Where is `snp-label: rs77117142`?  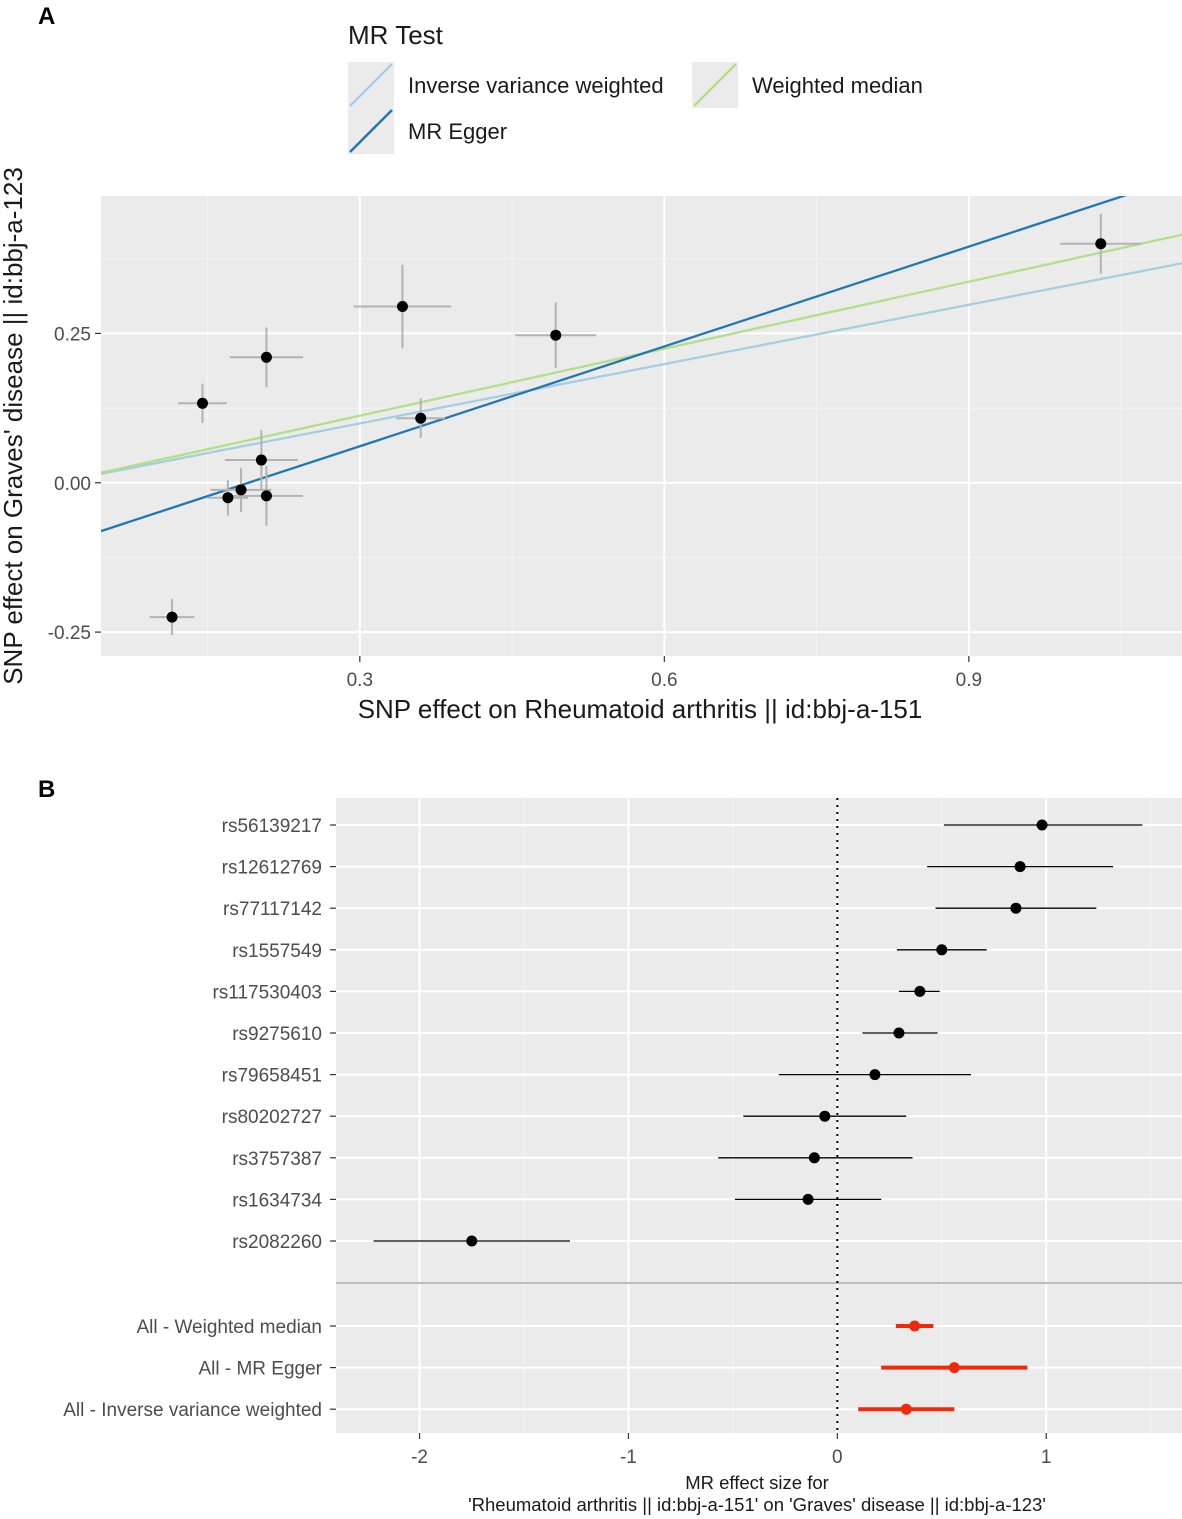
snp-label: rs77117142 is located at coordinates (272, 909).